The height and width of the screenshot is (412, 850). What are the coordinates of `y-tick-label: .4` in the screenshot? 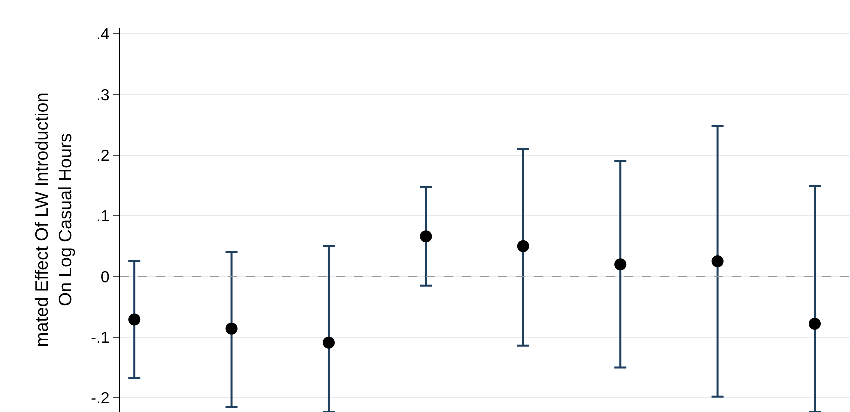 It's located at (103, 35).